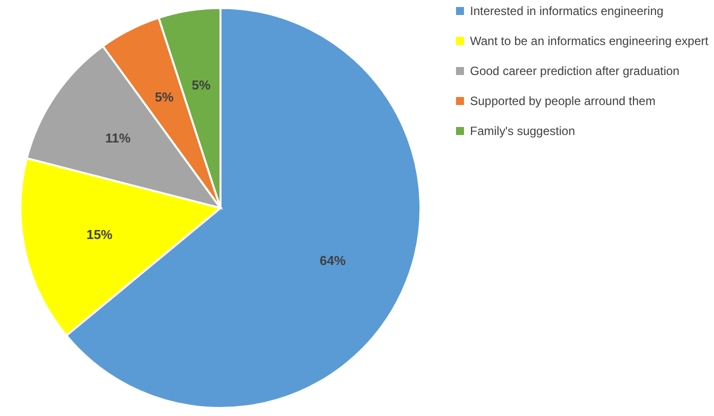 Image resolution: width=714 pixels, height=416 pixels. I want to click on data-label: 15%, so click(99, 234).